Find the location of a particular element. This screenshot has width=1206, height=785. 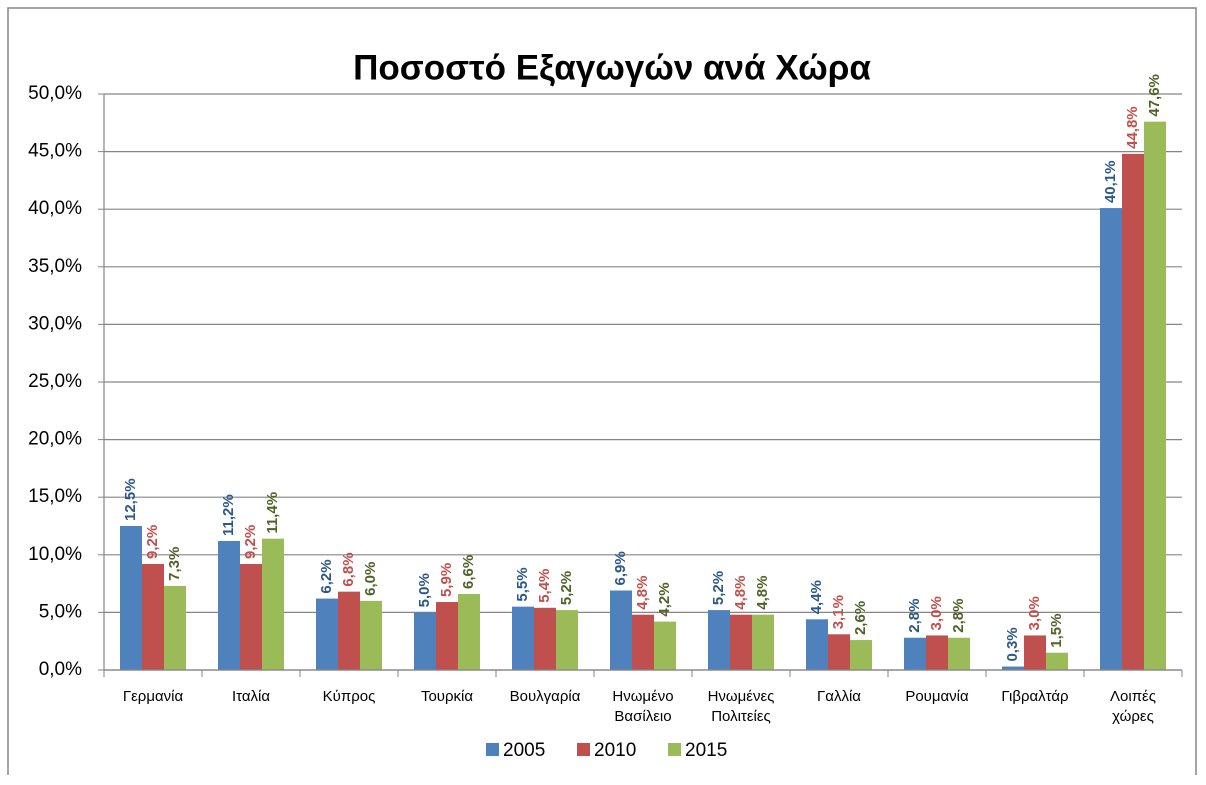

y-tick-label: 25,0% is located at coordinates (55, 381).